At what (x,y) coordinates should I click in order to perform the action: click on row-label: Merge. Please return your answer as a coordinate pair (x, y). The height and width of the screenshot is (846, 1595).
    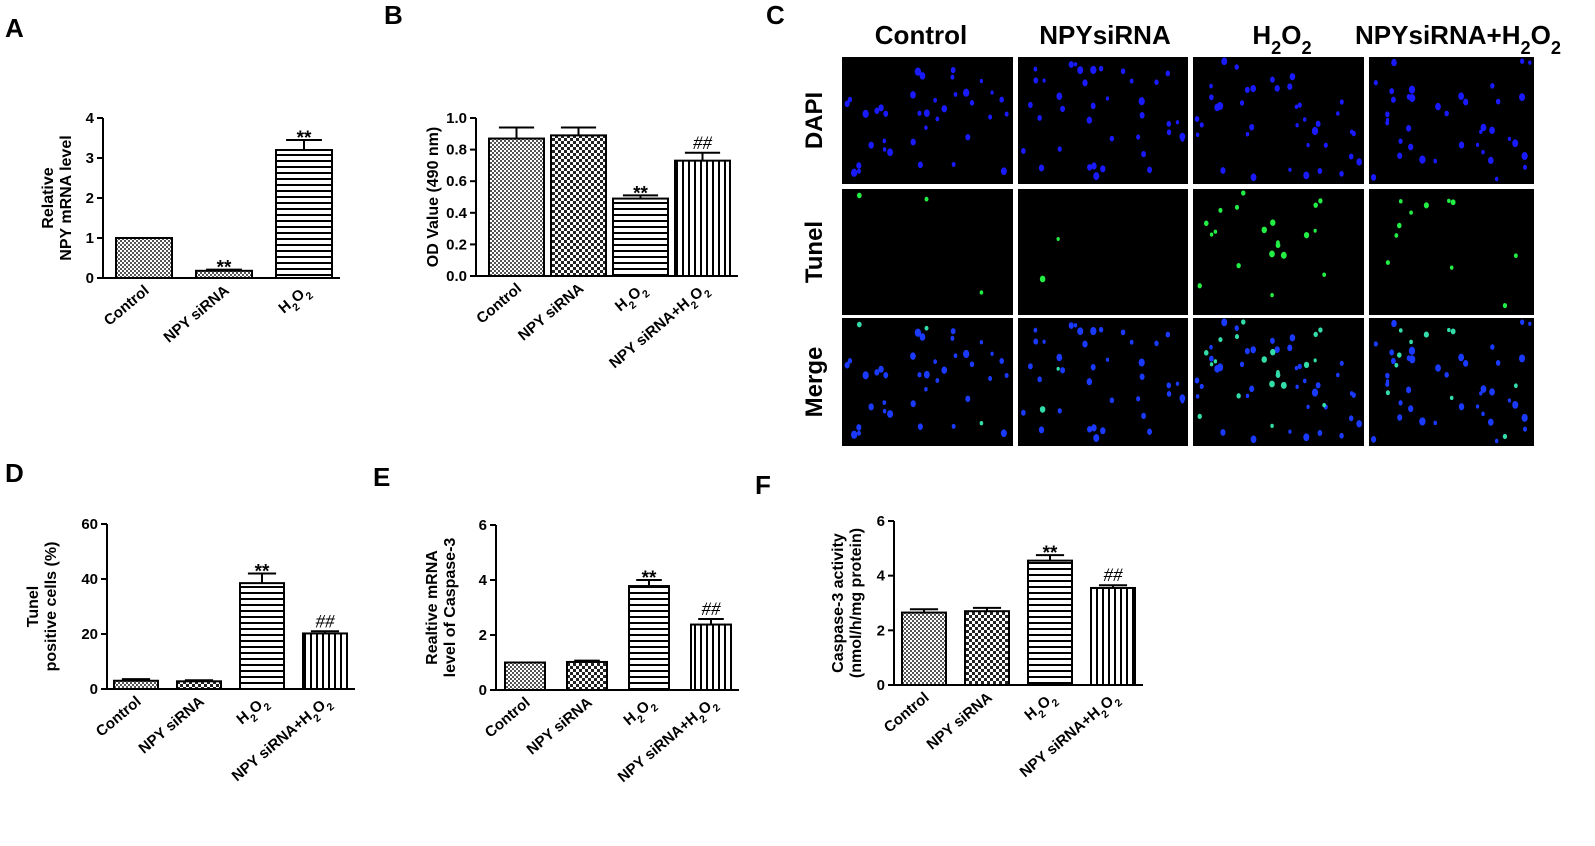
    Looking at the image, I should click on (814, 382).